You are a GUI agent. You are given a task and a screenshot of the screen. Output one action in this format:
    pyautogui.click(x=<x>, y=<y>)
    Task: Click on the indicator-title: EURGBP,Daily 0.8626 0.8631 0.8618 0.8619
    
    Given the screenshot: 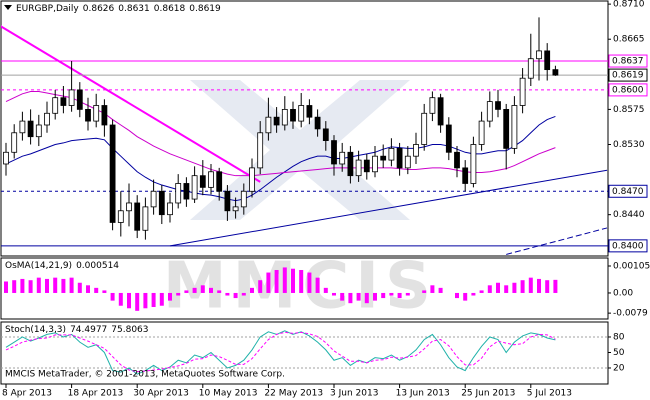 What is the action you would take?
    pyautogui.click(x=118, y=9)
    